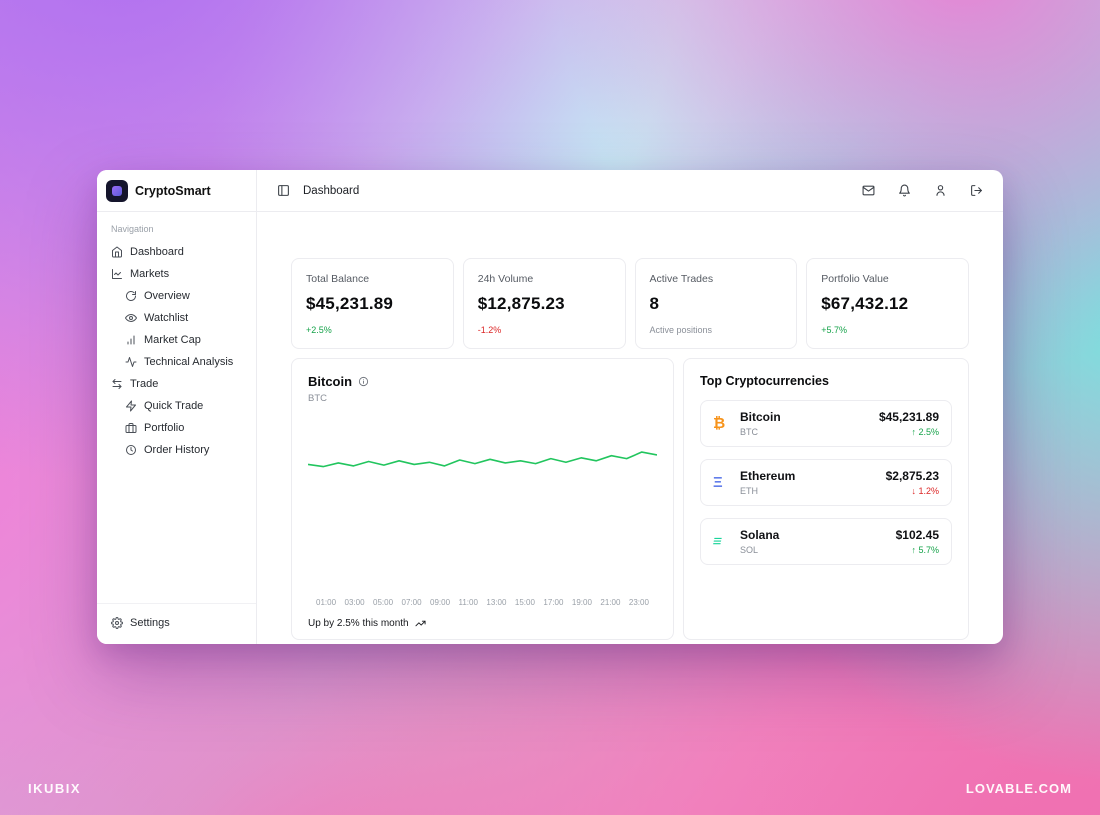 Image resolution: width=1100 pixels, height=815 pixels. What do you see at coordinates (440, 602) in the screenshot?
I see `x-tick-label: 09:00` at bounding box center [440, 602].